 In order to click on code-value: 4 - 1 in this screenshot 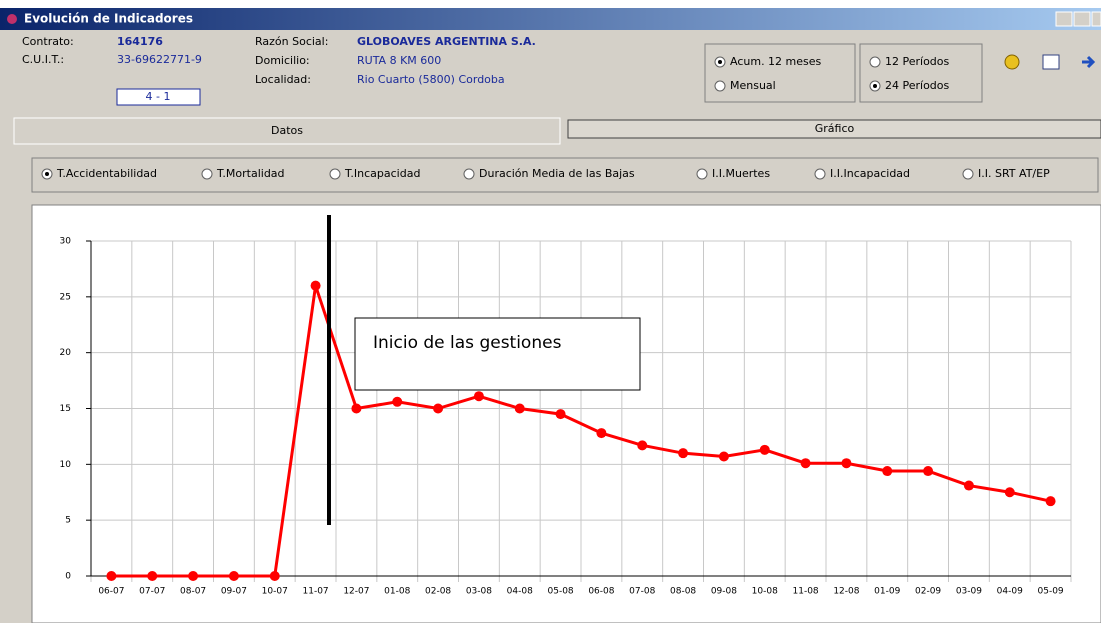, I will do `click(158, 96)`.